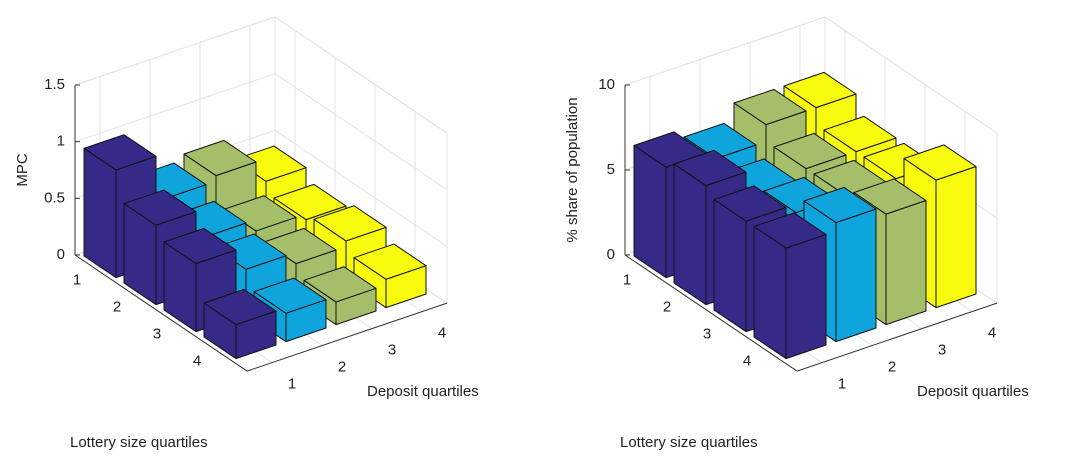  Describe the element at coordinates (606, 84) in the screenshot. I see `z-tick-label: 10` at that location.